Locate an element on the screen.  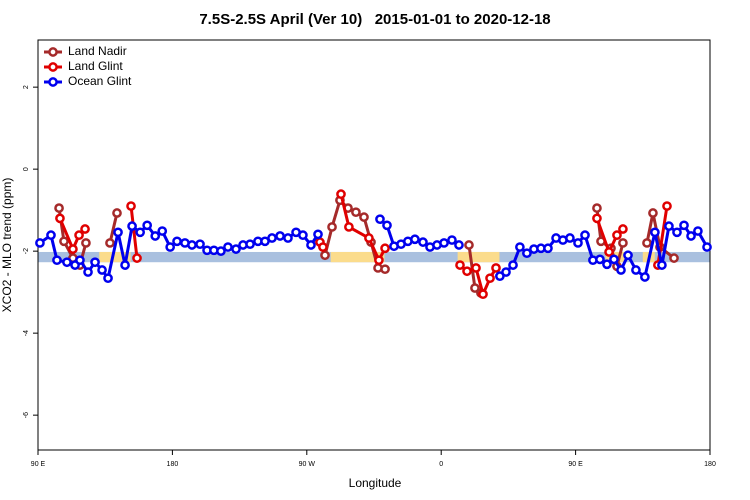
y-tick-label: -4 is located at coordinates (26, 333).